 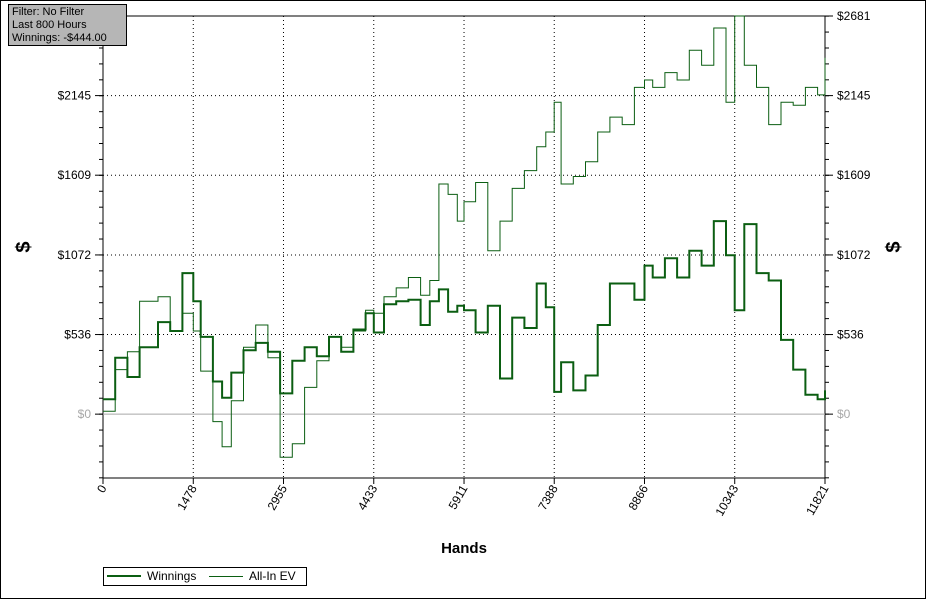 What do you see at coordinates (124, 576) in the screenshot?
I see `legend-swatch-winnings` at bounding box center [124, 576].